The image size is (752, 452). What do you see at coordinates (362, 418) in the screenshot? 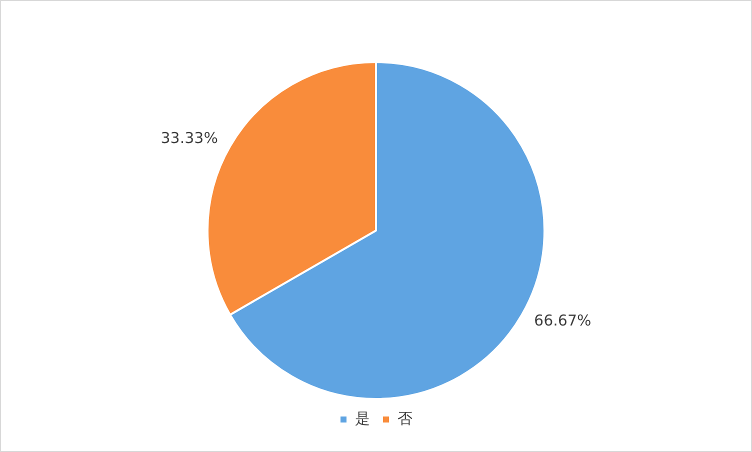
I see `legend-label: 是` at bounding box center [362, 418].